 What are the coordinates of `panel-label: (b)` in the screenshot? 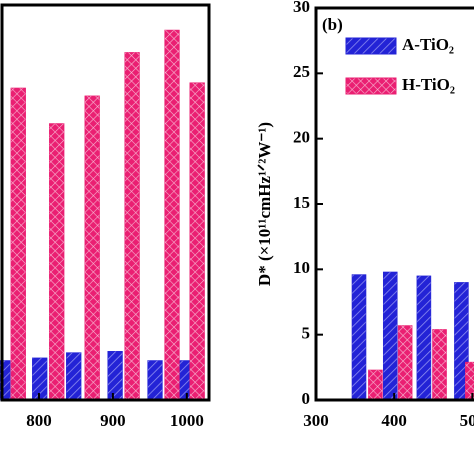 It's located at (332, 24).